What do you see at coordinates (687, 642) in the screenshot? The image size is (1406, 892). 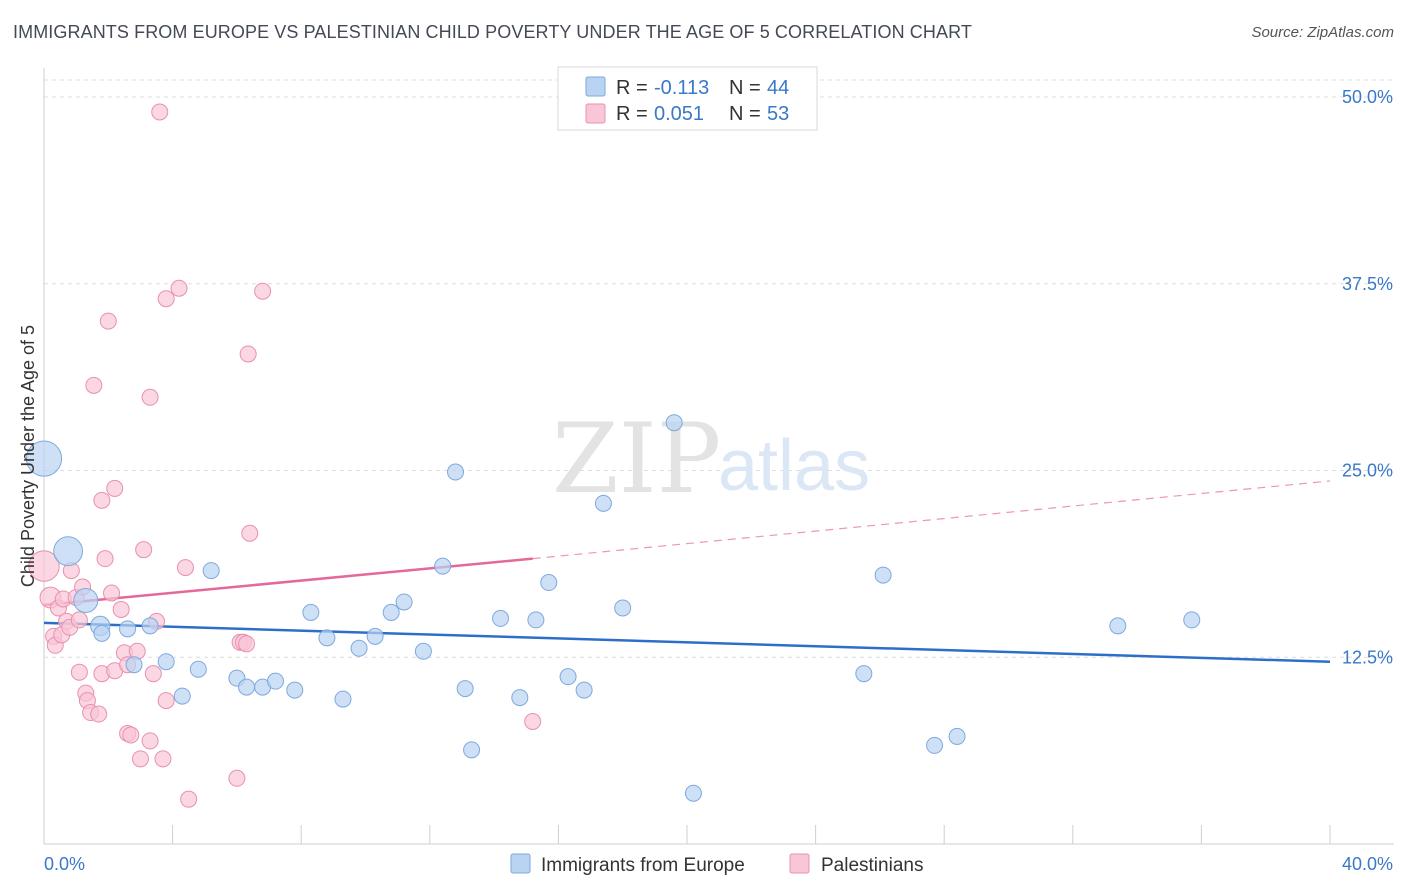 I see `europe-trend-line` at bounding box center [687, 642].